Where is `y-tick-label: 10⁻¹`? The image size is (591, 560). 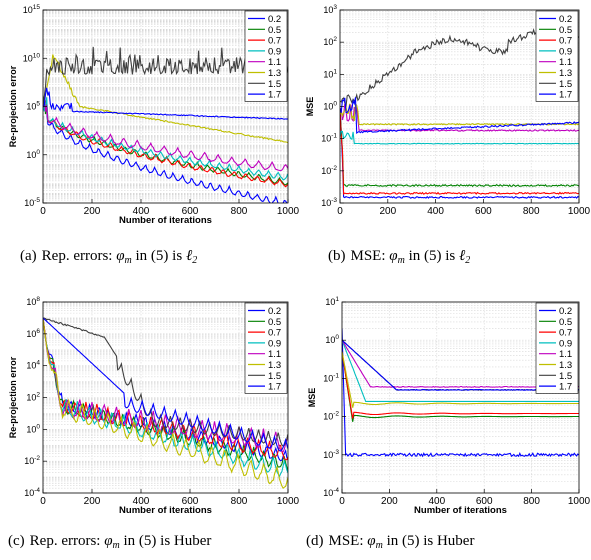
y-tick-label: 10⁻¹ is located at coordinates (329, 138).